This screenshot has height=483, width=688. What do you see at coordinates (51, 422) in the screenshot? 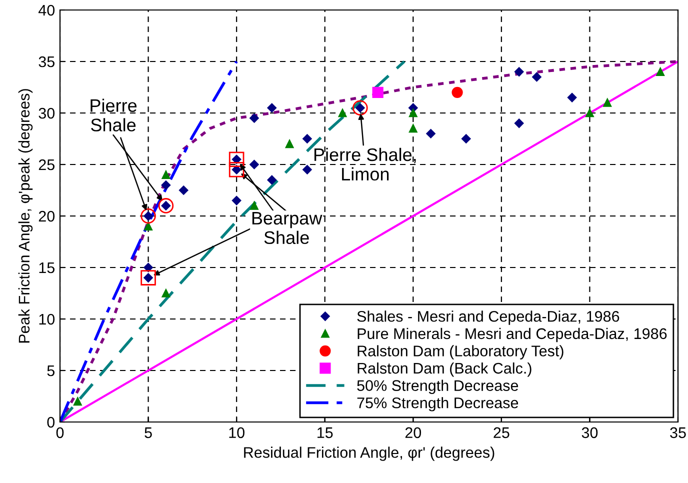
I see `y-tick-label: 0` at bounding box center [51, 422].